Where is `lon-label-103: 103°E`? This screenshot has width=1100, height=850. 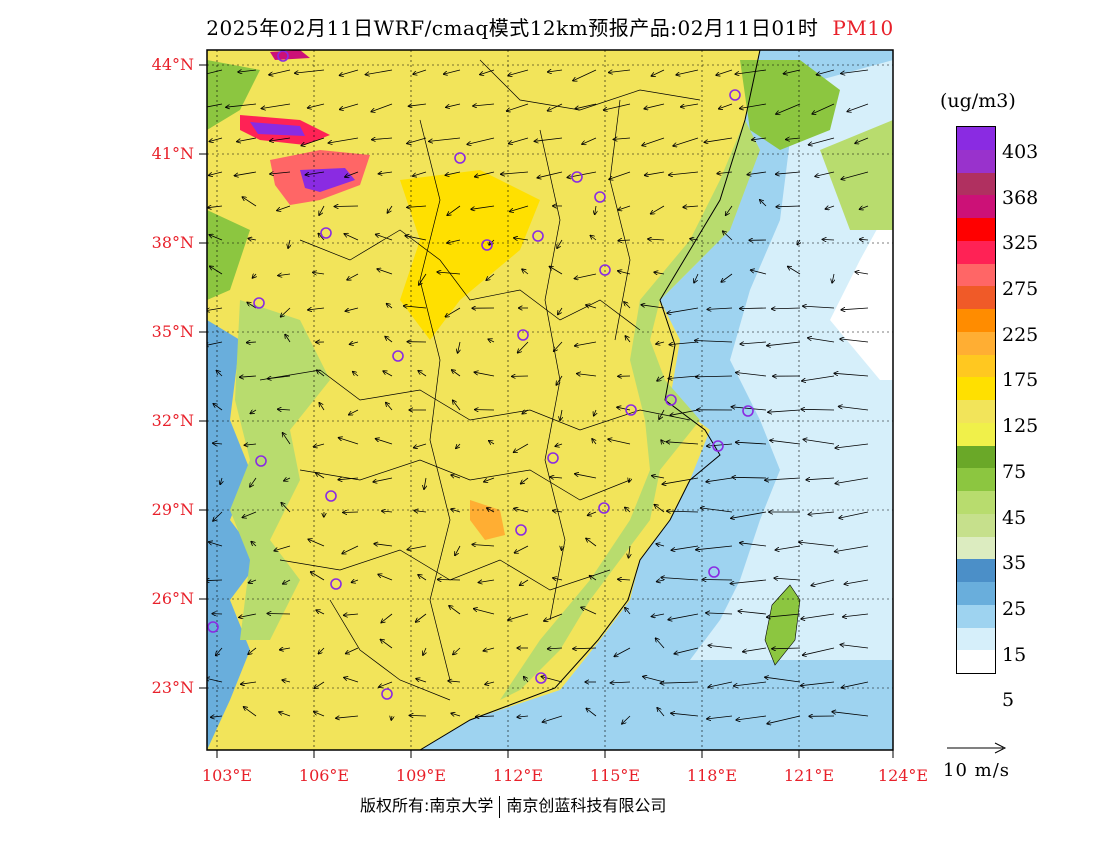
lon-label-103: 103°E is located at coordinates (227, 775).